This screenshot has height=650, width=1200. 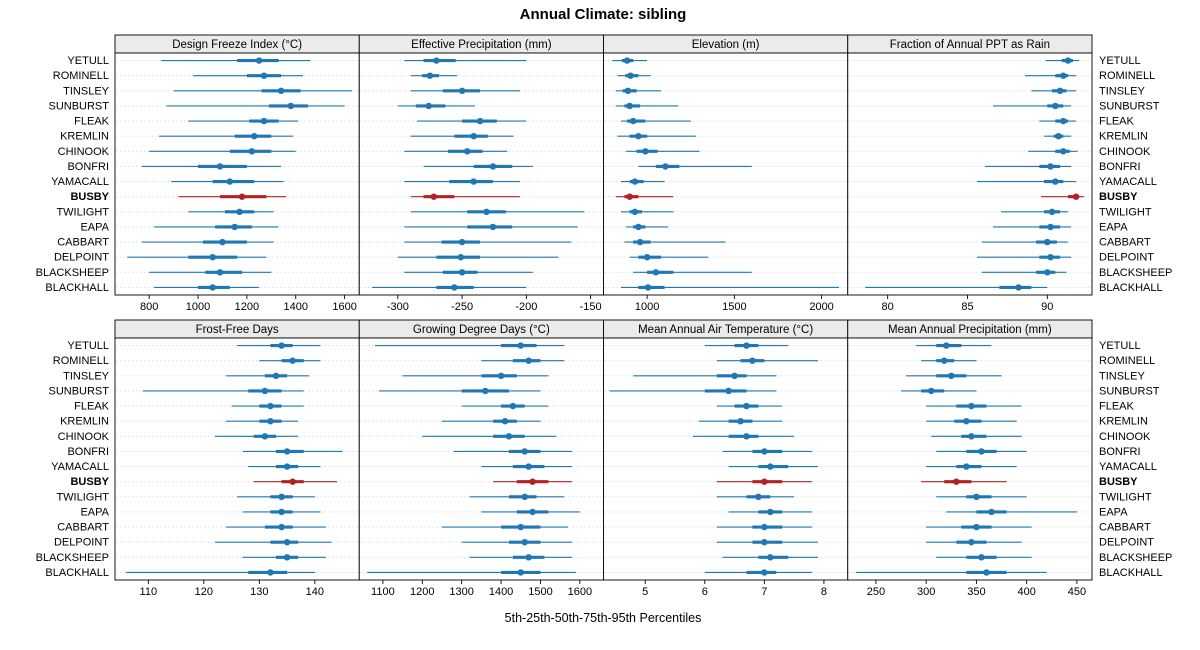 I want to click on panel-strip-title: Frost-Free Days, so click(x=237, y=330).